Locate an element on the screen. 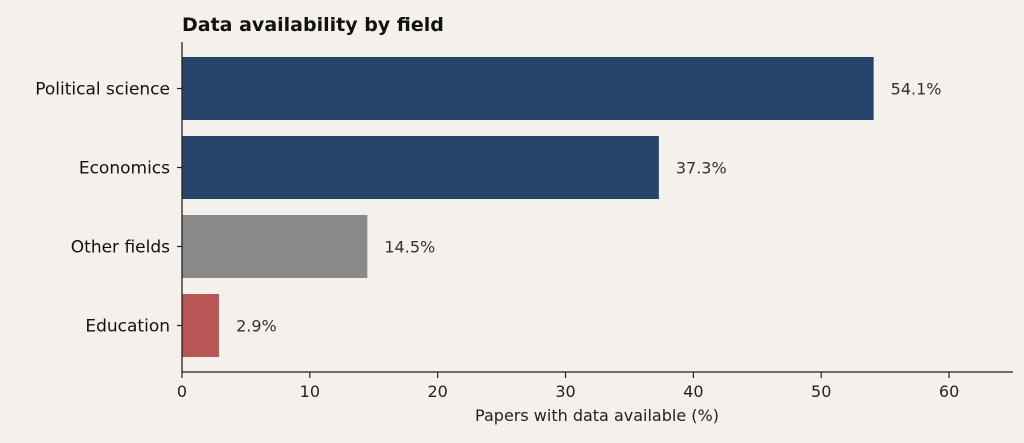  x-tick-label: 40 is located at coordinates (693, 391).